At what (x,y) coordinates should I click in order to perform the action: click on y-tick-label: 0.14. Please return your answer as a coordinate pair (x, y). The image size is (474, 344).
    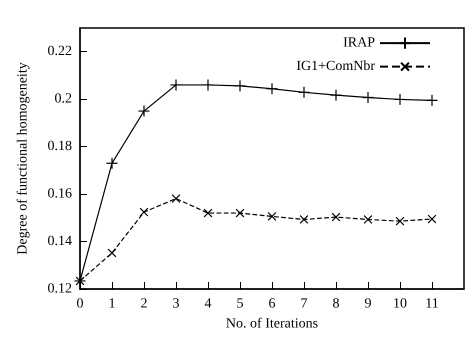
    Looking at the image, I should click on (60, 242).